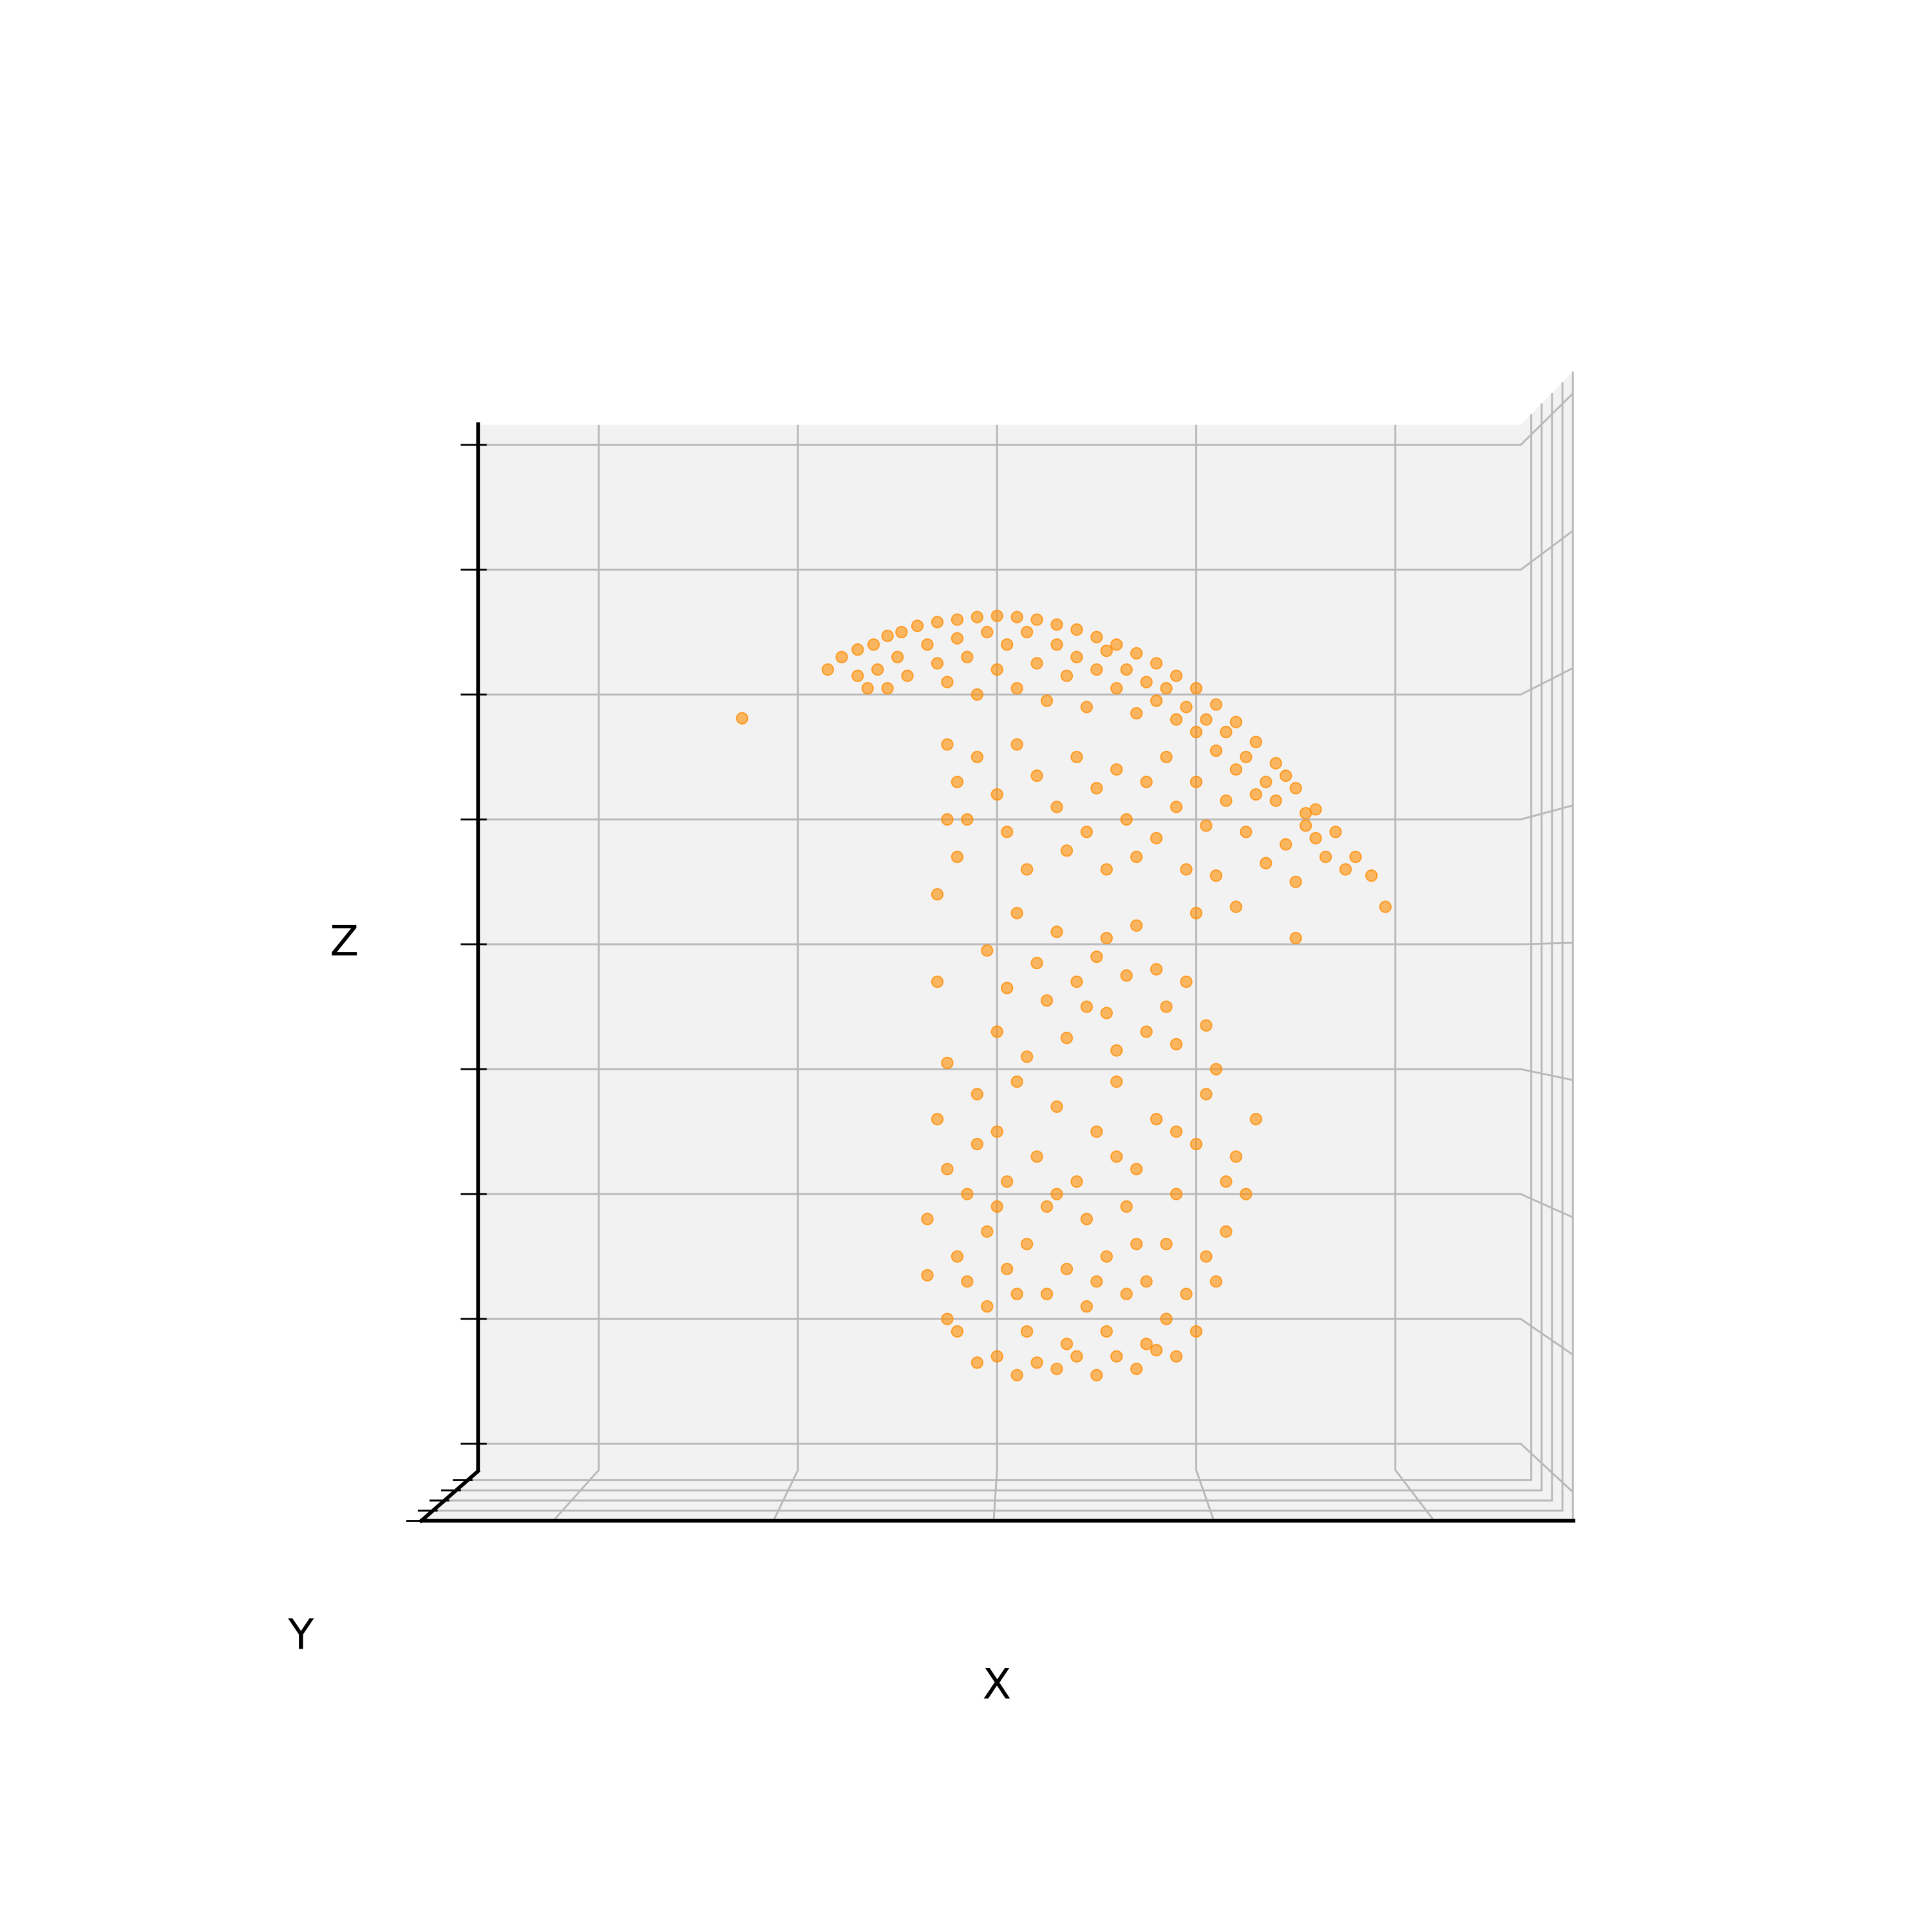 The image size is (1932, 1932). I want to click on floor-pane, so click(997, 1496).